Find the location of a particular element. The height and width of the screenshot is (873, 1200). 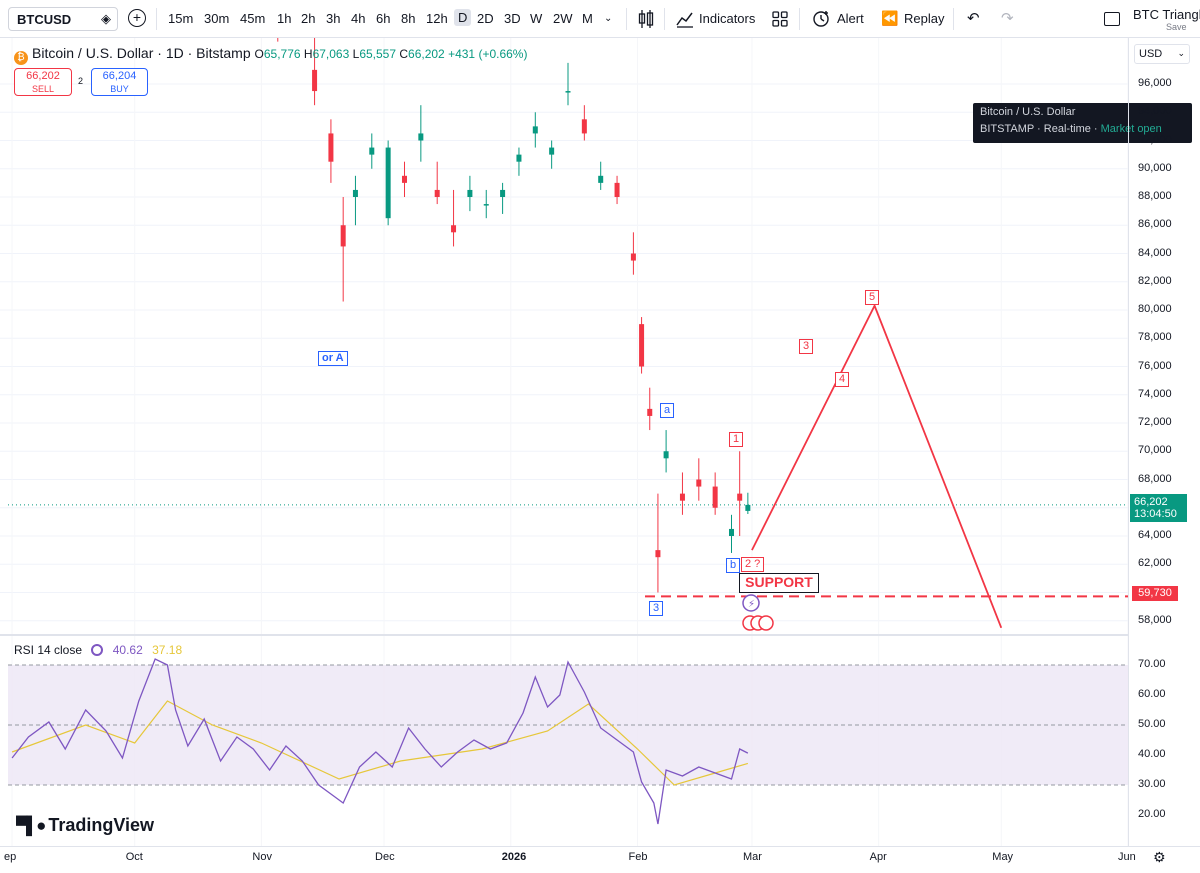

close-key: C is located at coordinates (404, 54).